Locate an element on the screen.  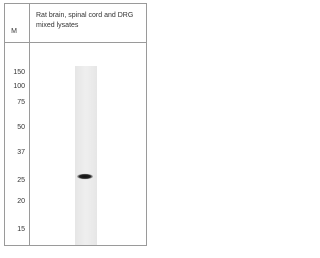
marker-label: 100 is located at coordinates (19, 86).